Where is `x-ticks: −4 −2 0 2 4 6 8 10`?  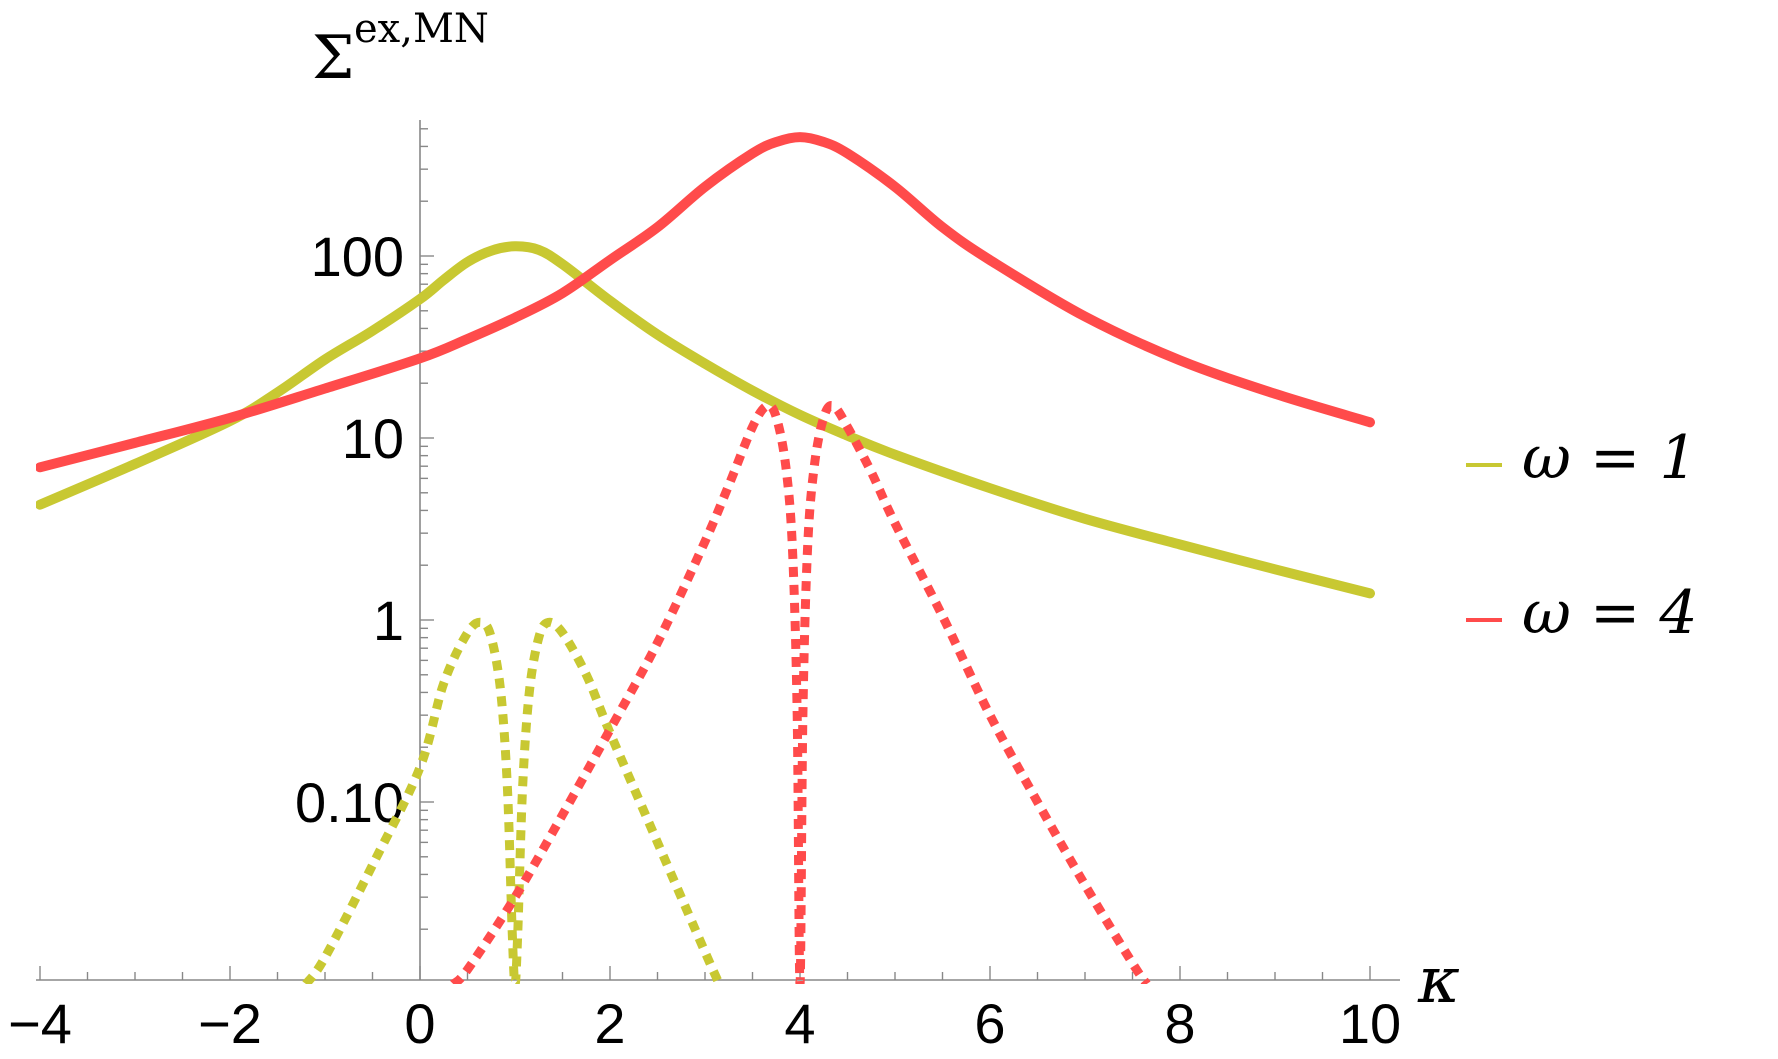
x-ticks: −4 −2 0 2 4 6 8 10 is located at coordinates (704, 1010).